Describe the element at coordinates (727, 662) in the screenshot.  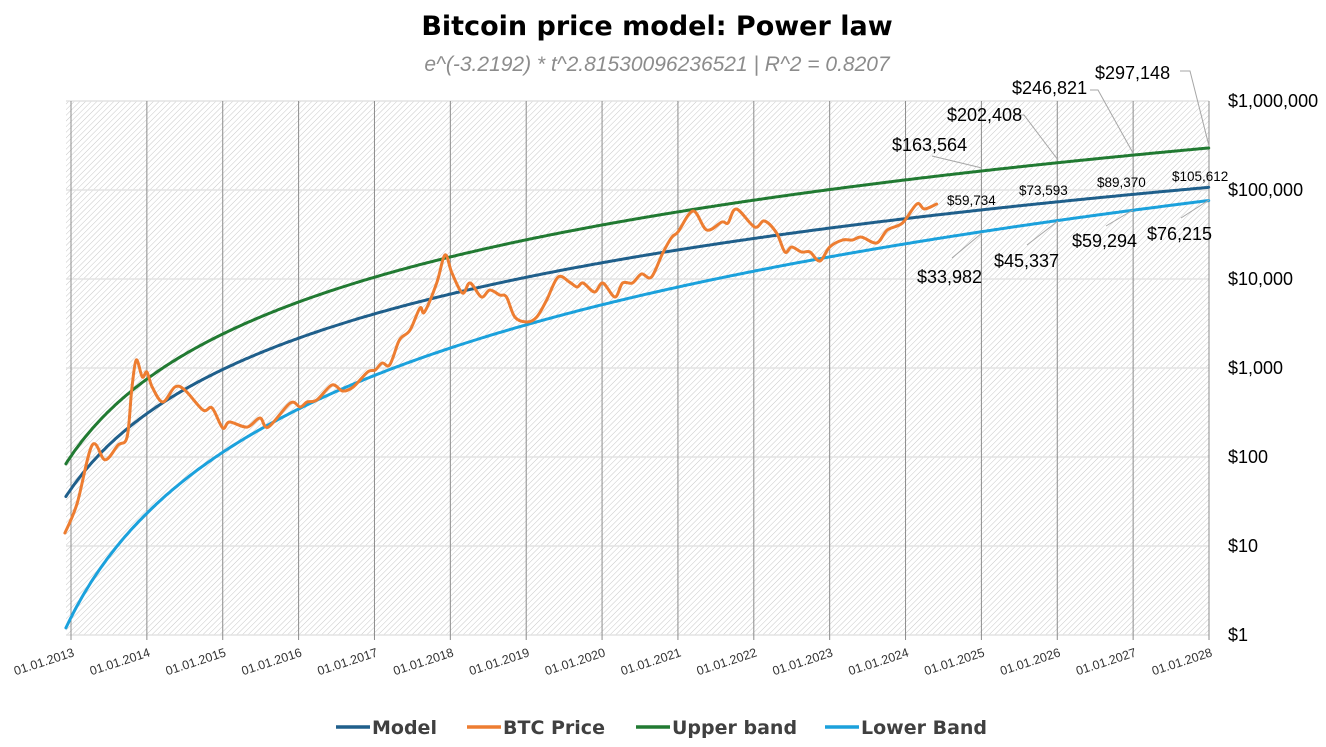
I see `x-tick-label: 01.01.2022` at that location.